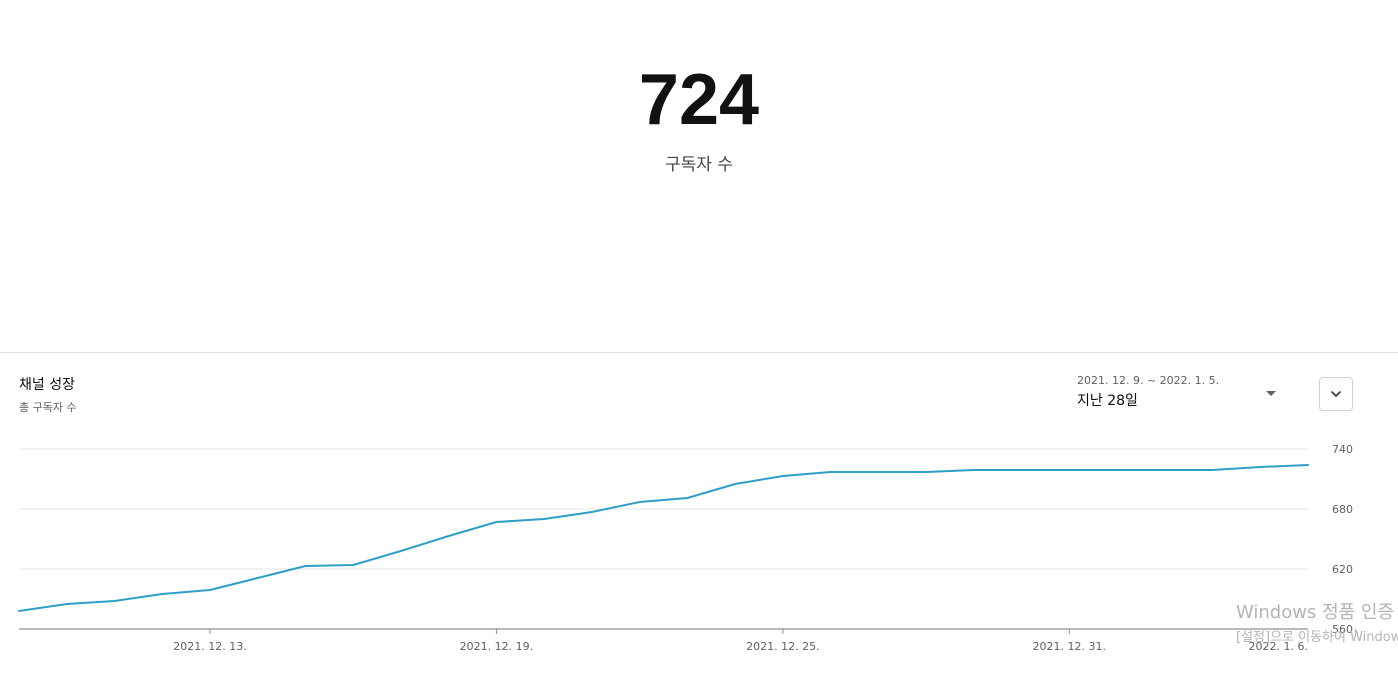  I want to click on chevron-down-icon, so click(1336, 394).